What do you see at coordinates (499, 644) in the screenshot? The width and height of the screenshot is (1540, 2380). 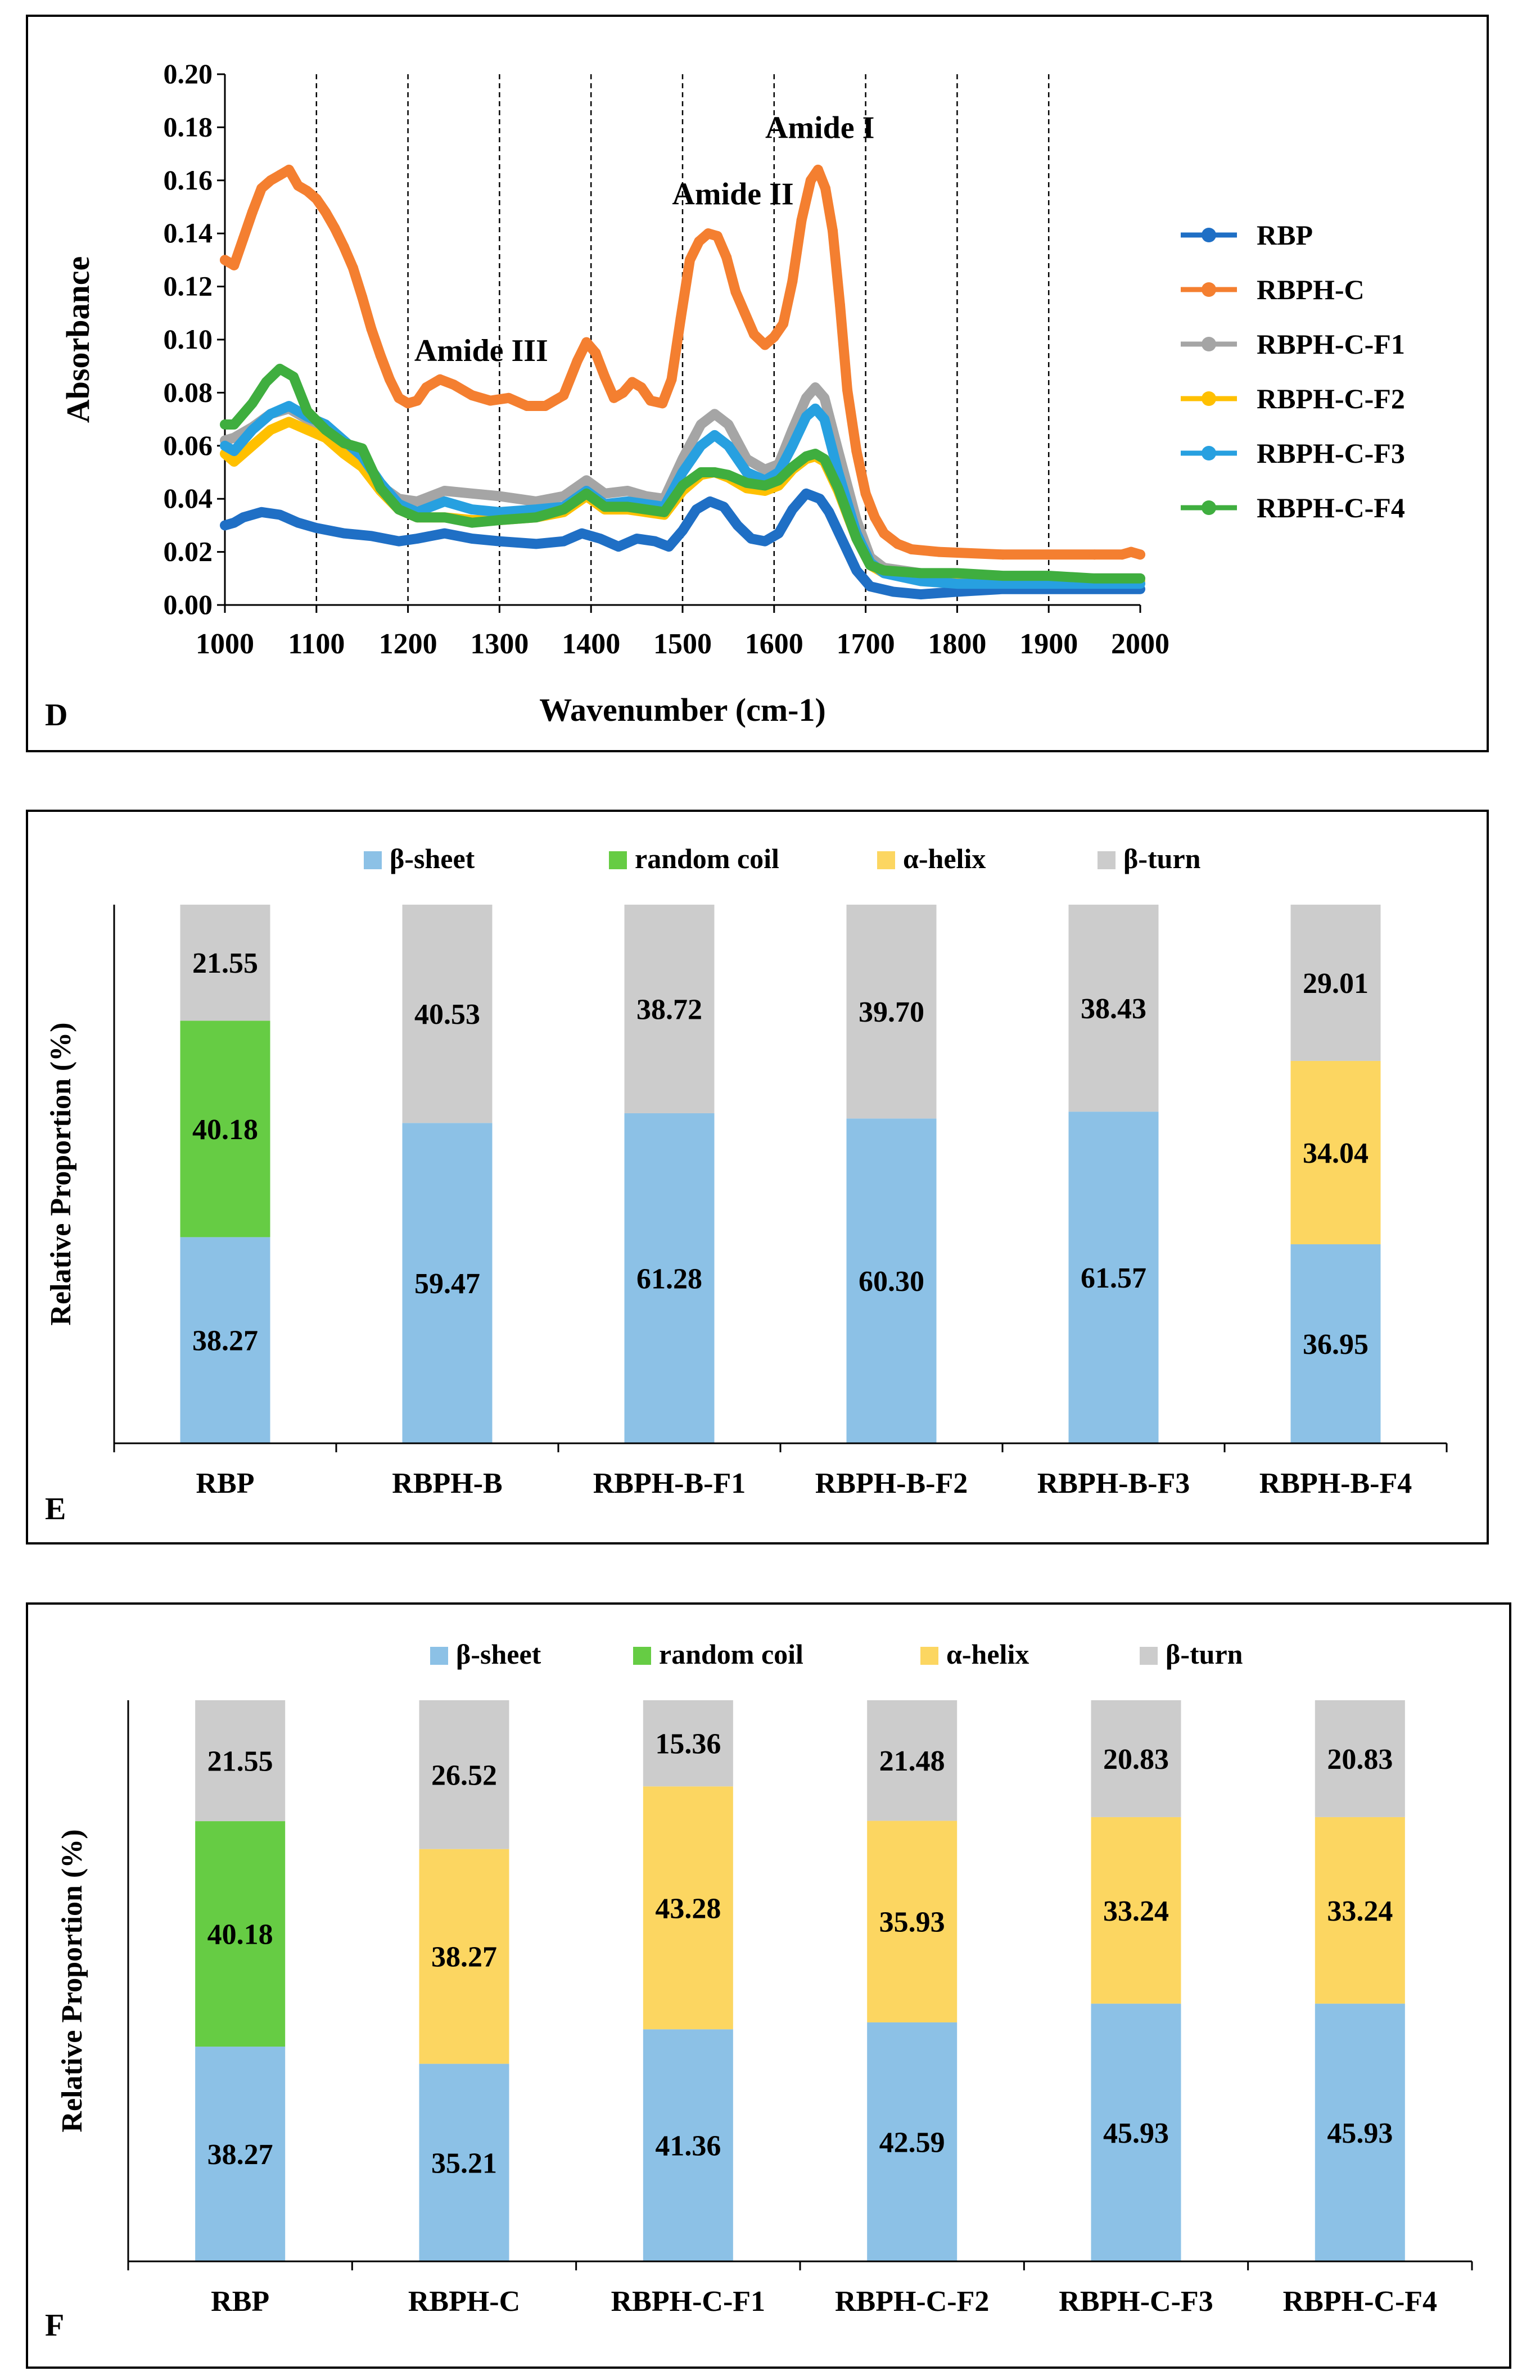 I see `x-tick-label: 1300` at bounding box center [499, 644].